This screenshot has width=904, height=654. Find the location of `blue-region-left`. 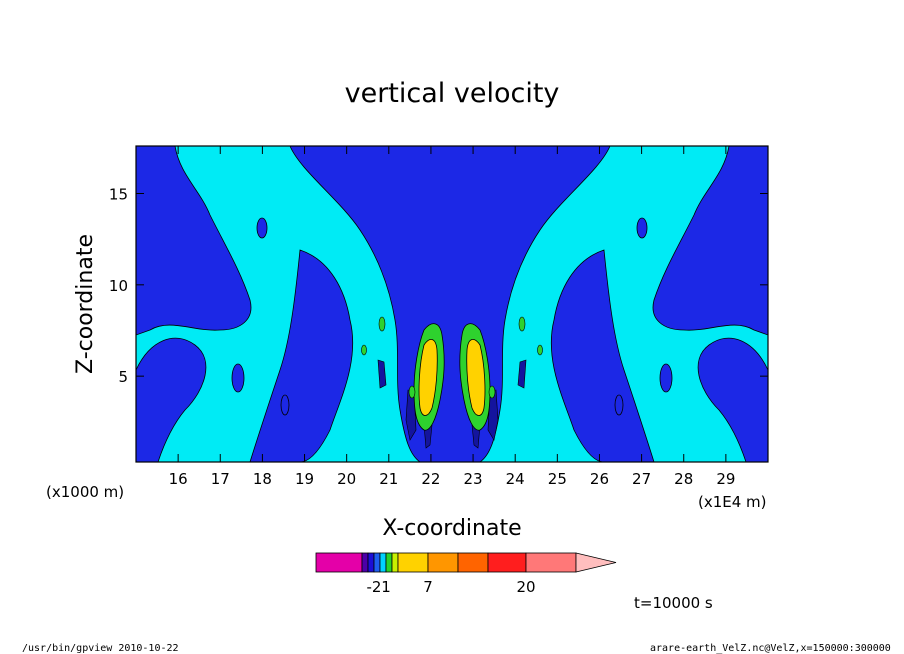

blue-region-left is located at coordinates (301, 355).